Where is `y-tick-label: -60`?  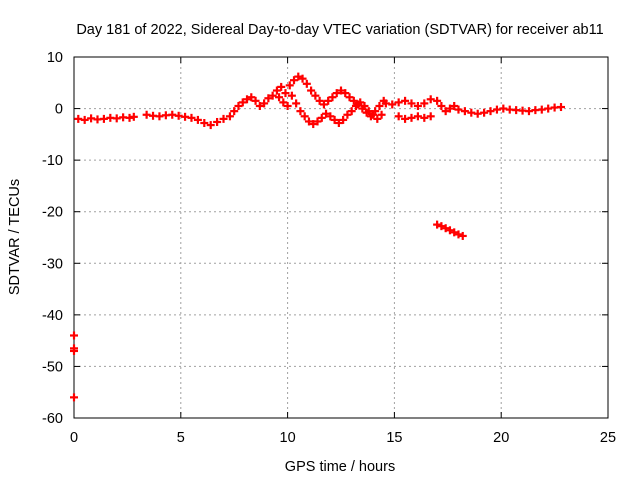
y-tick-label: -60 is located at coordinates (52, 419).